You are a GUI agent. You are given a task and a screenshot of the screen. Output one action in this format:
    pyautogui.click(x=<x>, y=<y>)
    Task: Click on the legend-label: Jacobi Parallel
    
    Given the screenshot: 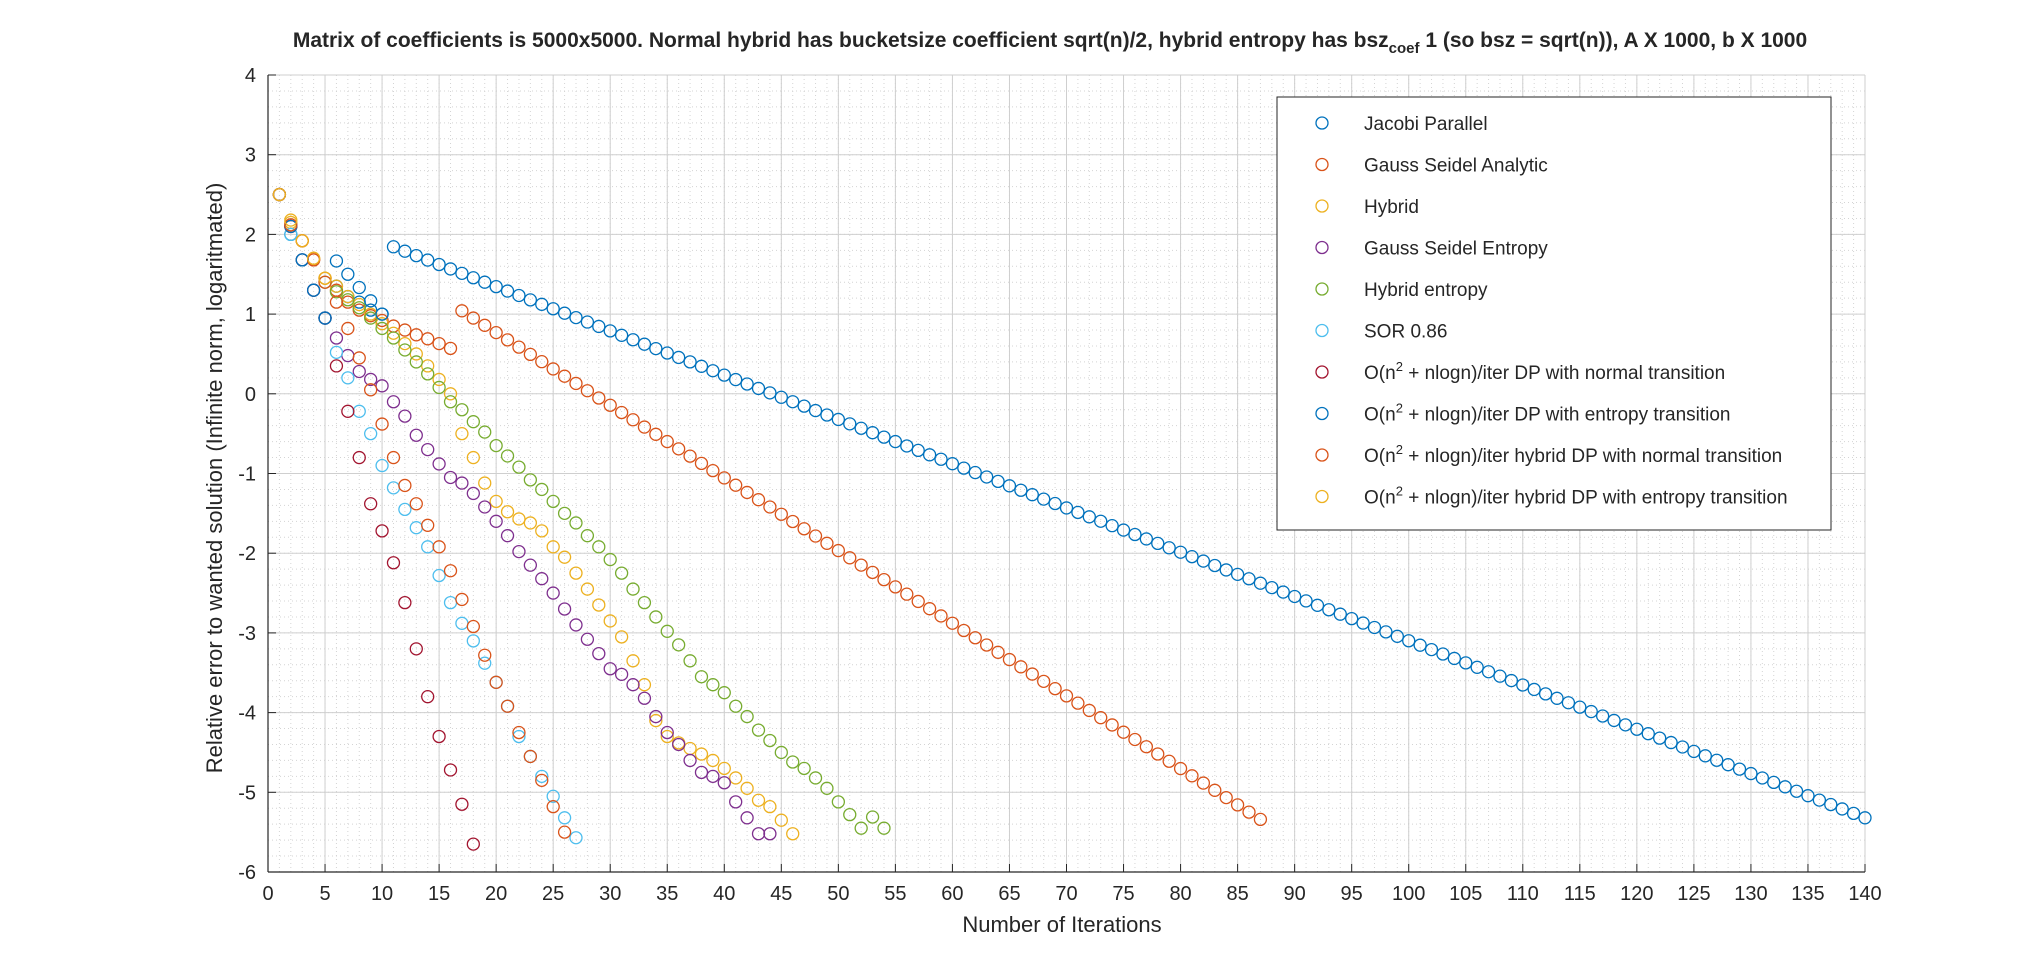 What is the action you would take?
    pyautogui.click(x=1426, y=124)
    